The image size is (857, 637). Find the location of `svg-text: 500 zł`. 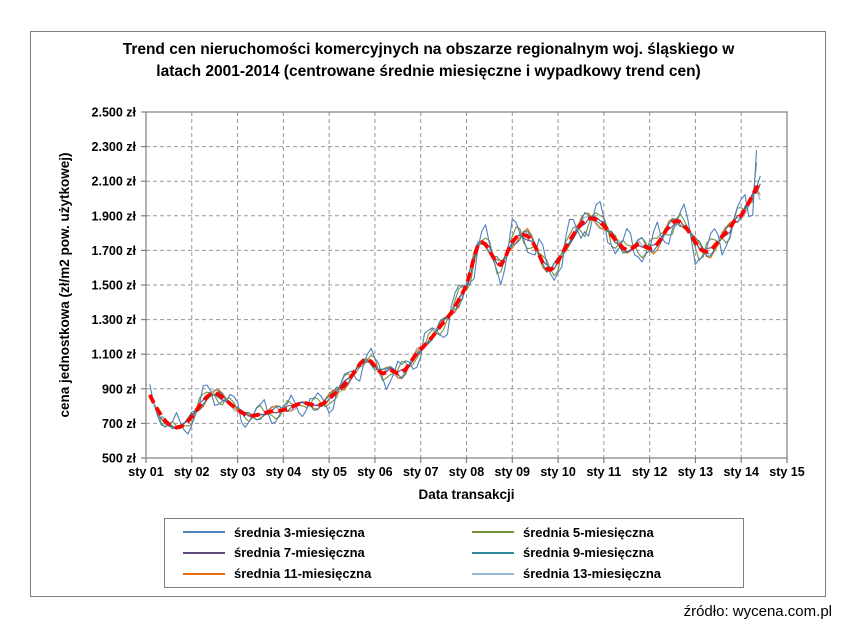

svg-text: 500 zł is located at coordinates (119, 459).